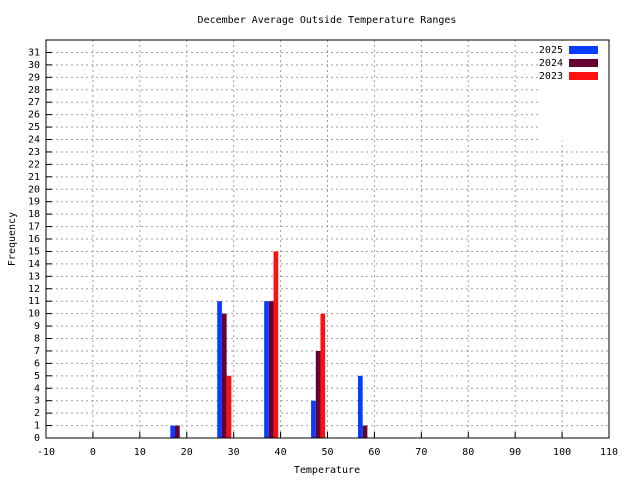 Image resolution: width=640 pixels, height=480 pixels. Describe the element at coordinates (327, 452) in the screenshot. I see `x-tick-label: 50` at that location.